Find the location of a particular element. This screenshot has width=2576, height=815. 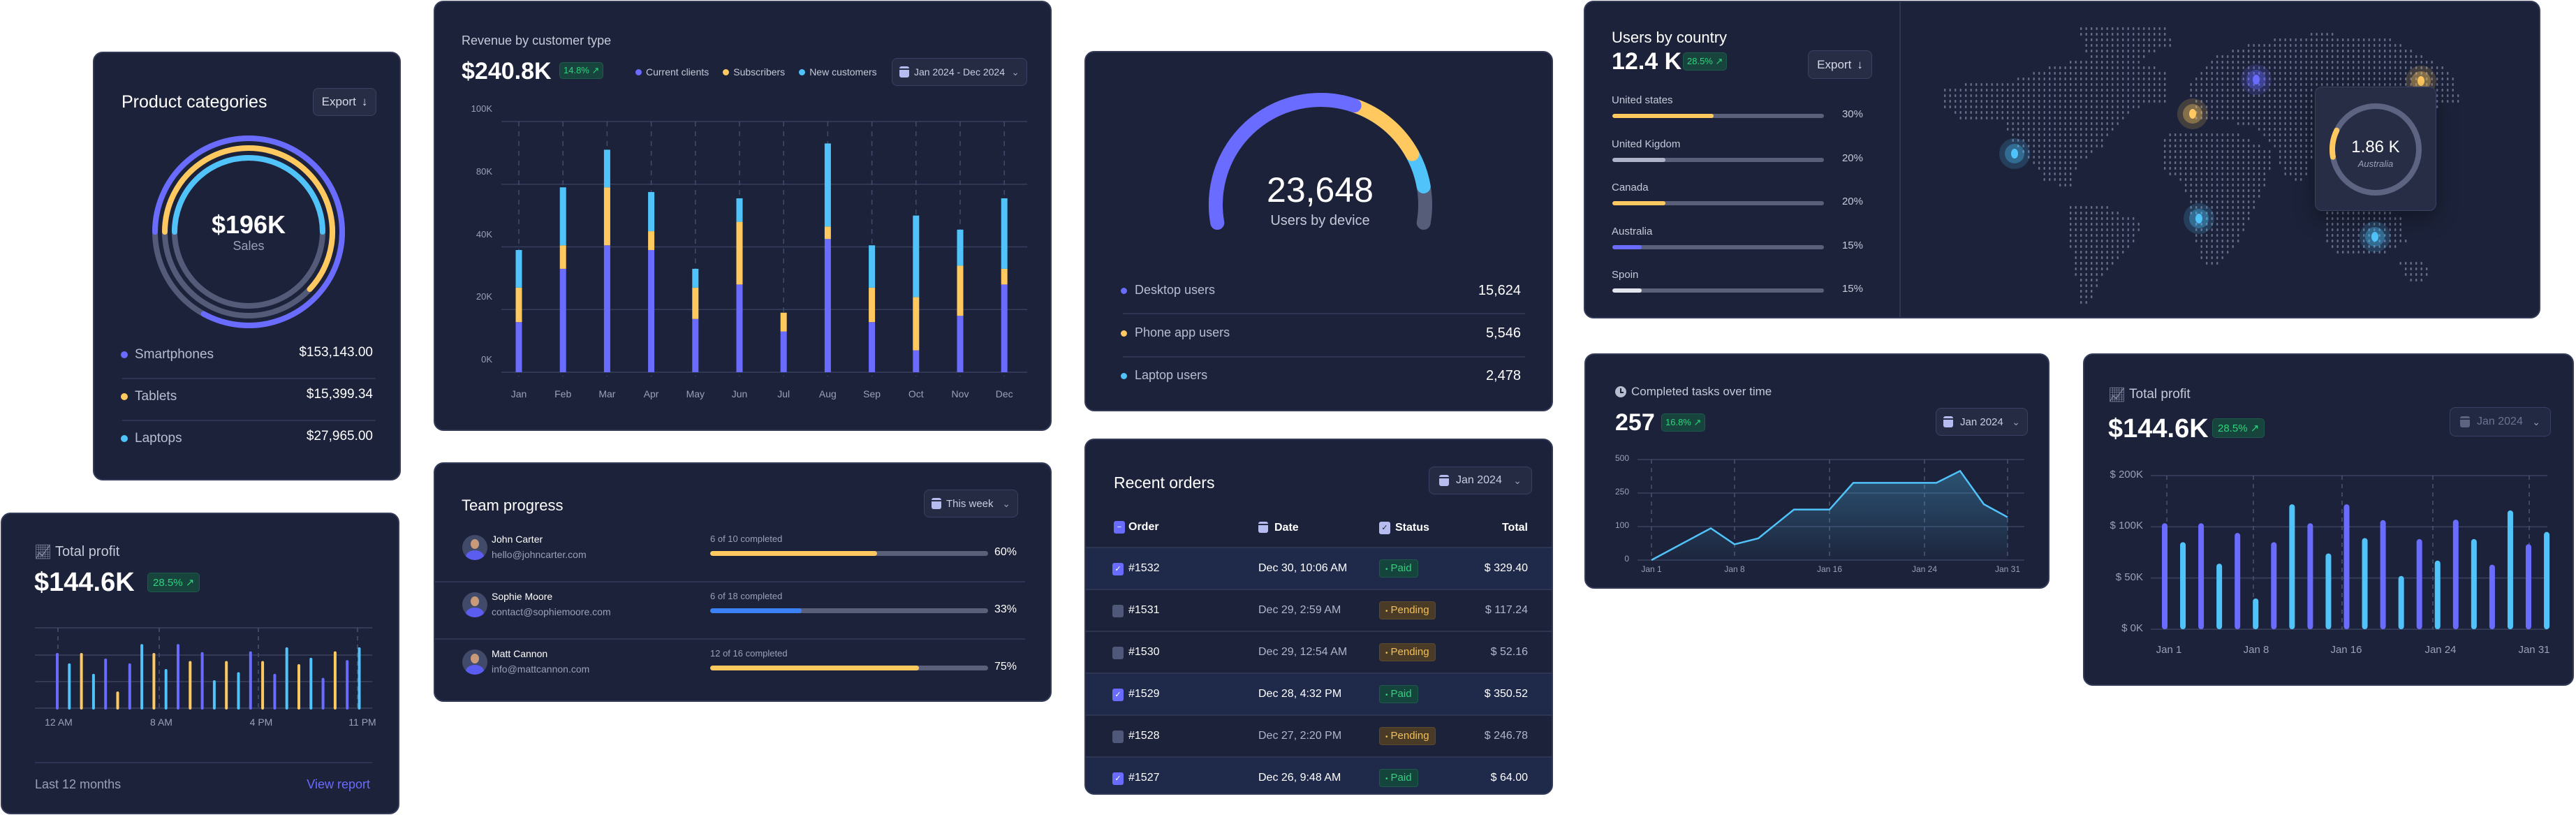

tasks-total: 257 is located at coordinates (1635, 422).